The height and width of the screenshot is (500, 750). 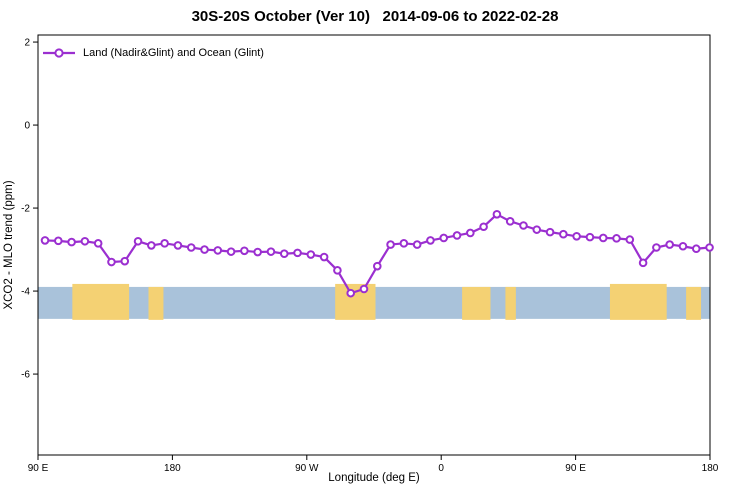 I want to click on legend: Land (Nadir&Glint) and Ocean (Glint), so click(x=153, y=53).